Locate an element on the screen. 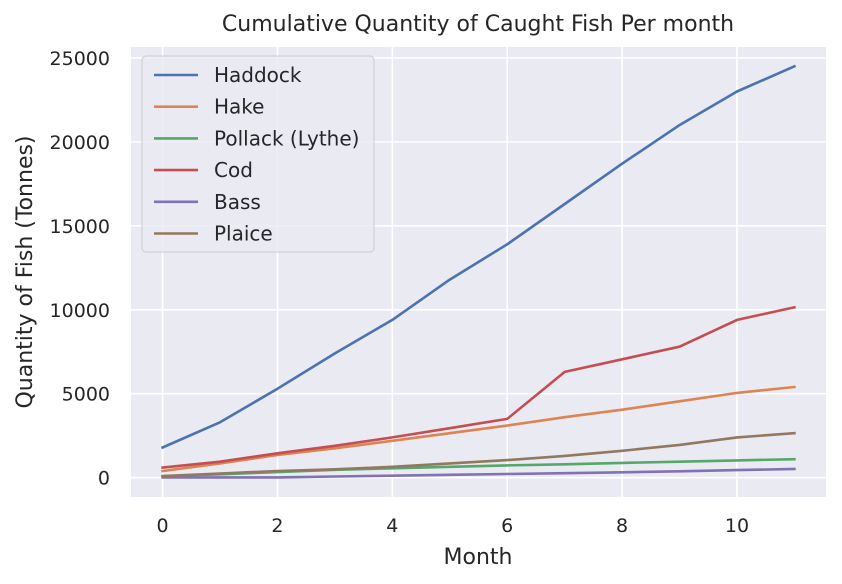 The image size is (842, 584). legend: Haddock Hake Pollack (Lythe) Cod Bass Plaice is located at coordinates (258, 154).